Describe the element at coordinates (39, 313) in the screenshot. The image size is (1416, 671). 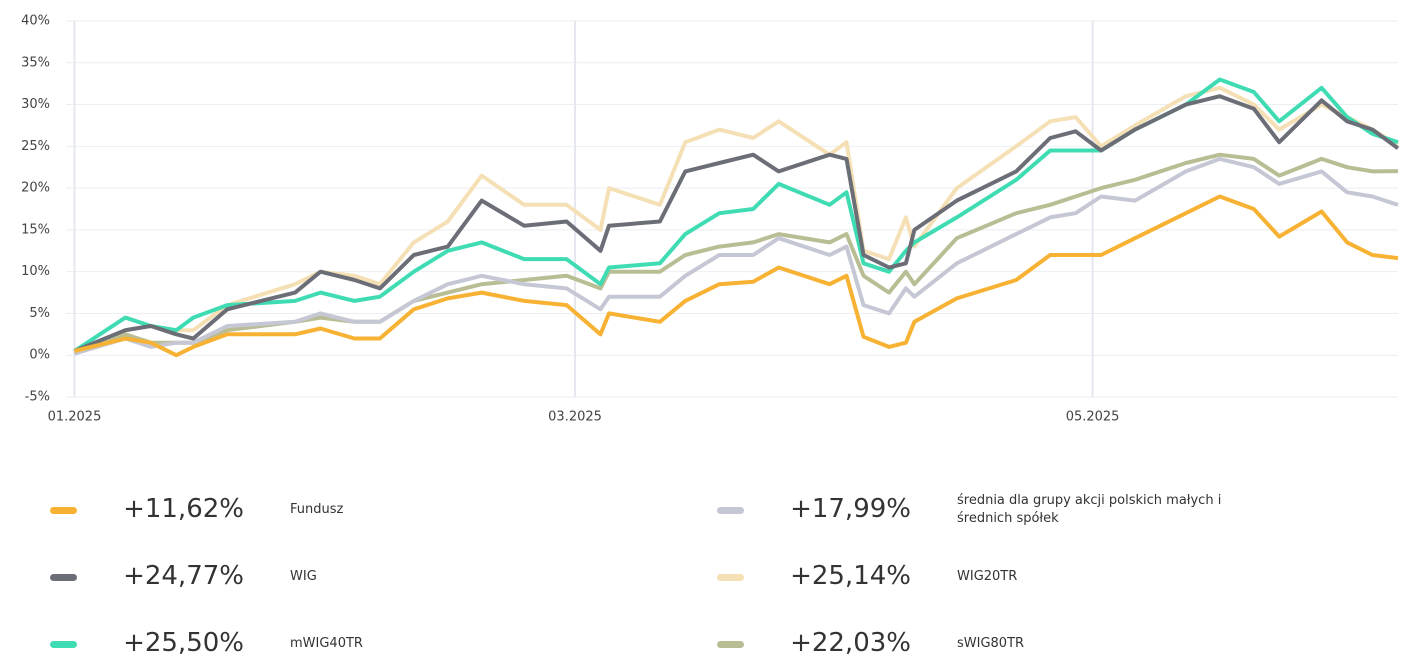
I see `y-tick-label: 5%` at that location.